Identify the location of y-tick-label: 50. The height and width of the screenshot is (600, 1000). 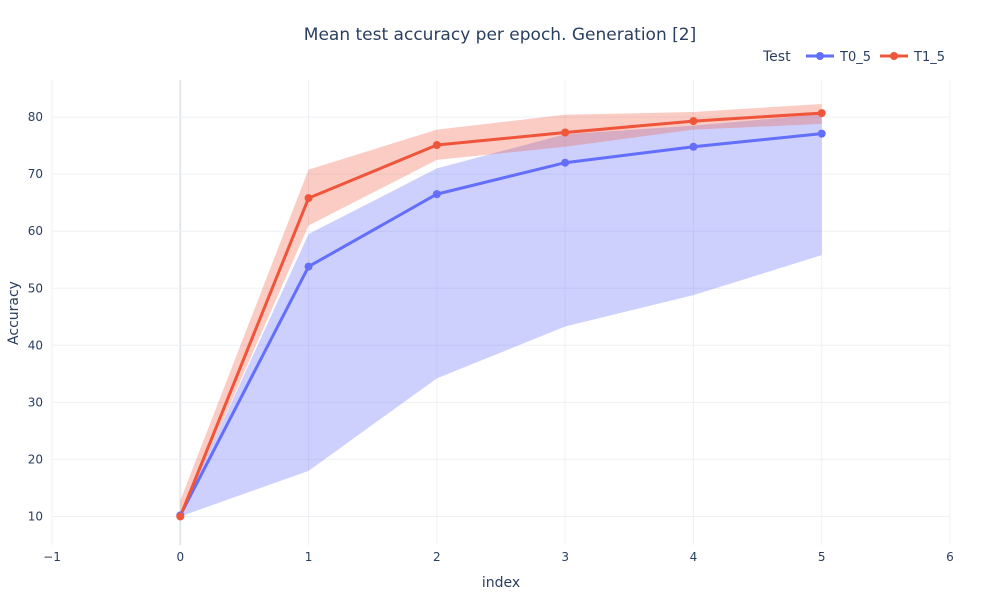
(35, 288).